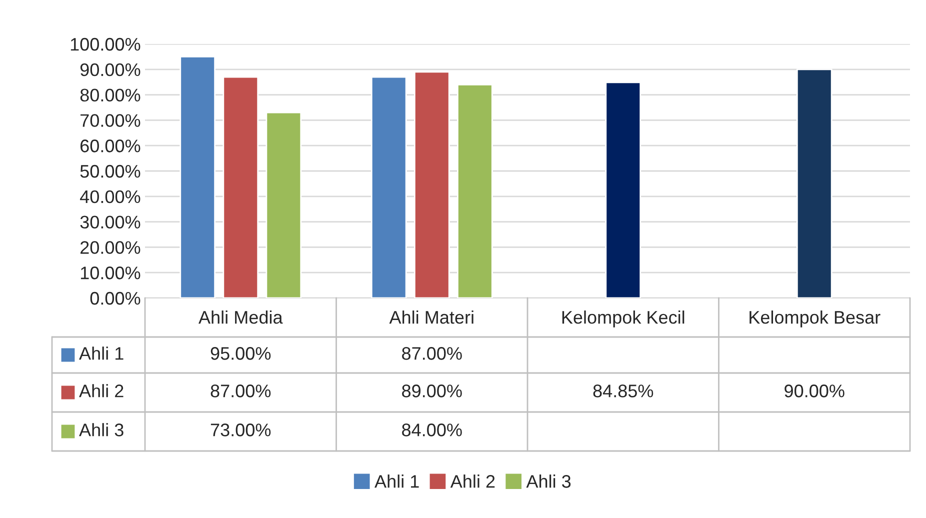  Describe the element at coordinates (814, 391) in the screenshot. I see `data-label: 90.00%` at that location.